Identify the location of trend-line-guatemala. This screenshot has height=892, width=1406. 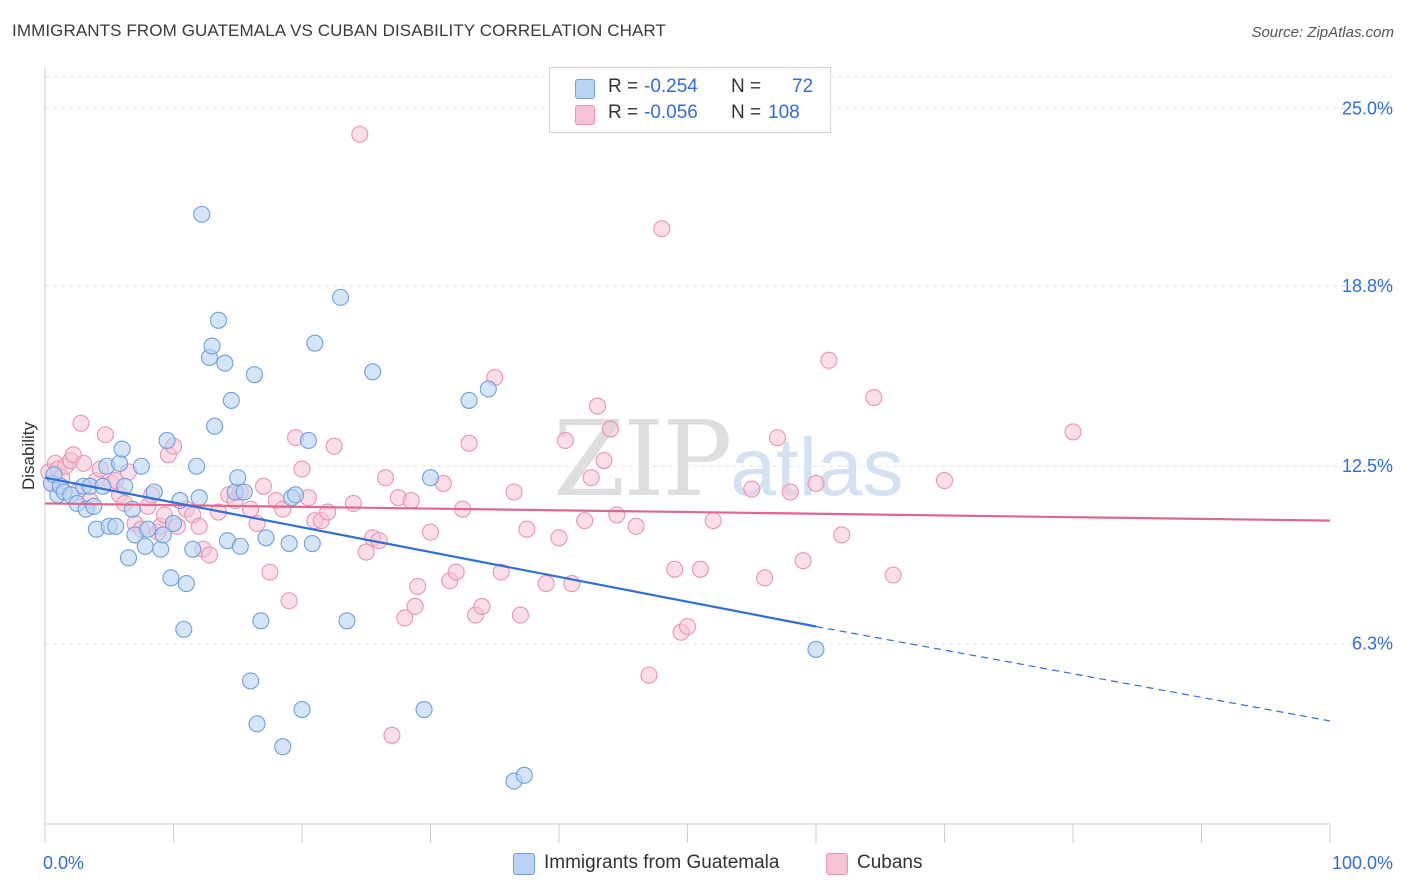
(430, 552).